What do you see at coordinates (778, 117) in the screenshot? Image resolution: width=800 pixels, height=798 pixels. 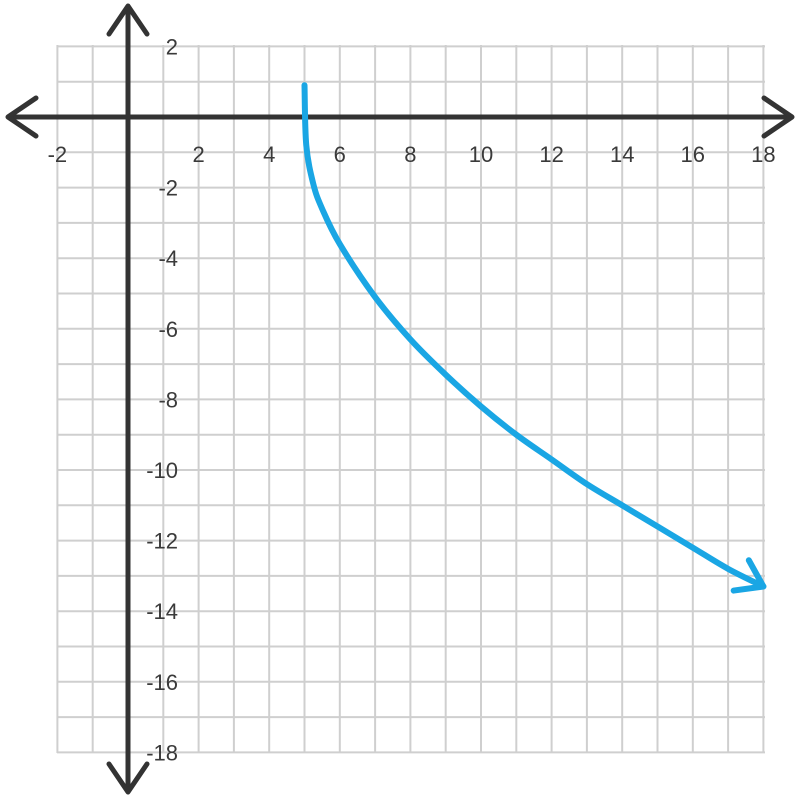 I see `x-axis-arrow-right` at bounding box center [778, 117].